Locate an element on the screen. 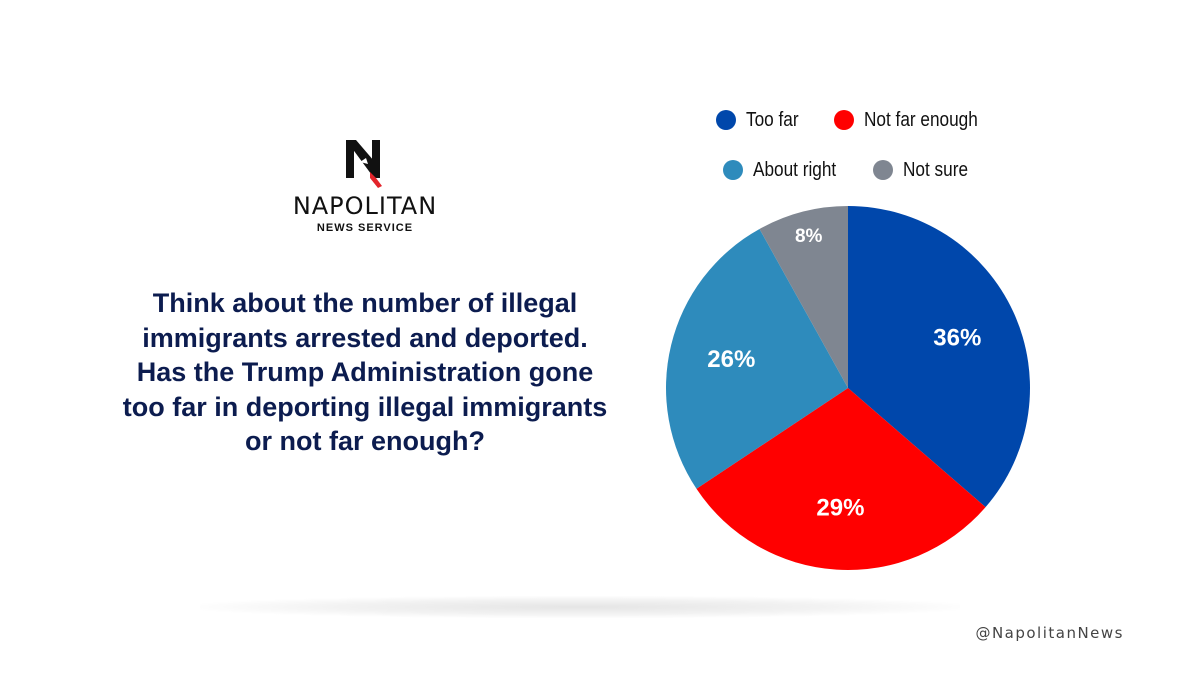 This screenshot has width=1200, height=675. pie-data-label: 8% is located at coordinates (809, 236).